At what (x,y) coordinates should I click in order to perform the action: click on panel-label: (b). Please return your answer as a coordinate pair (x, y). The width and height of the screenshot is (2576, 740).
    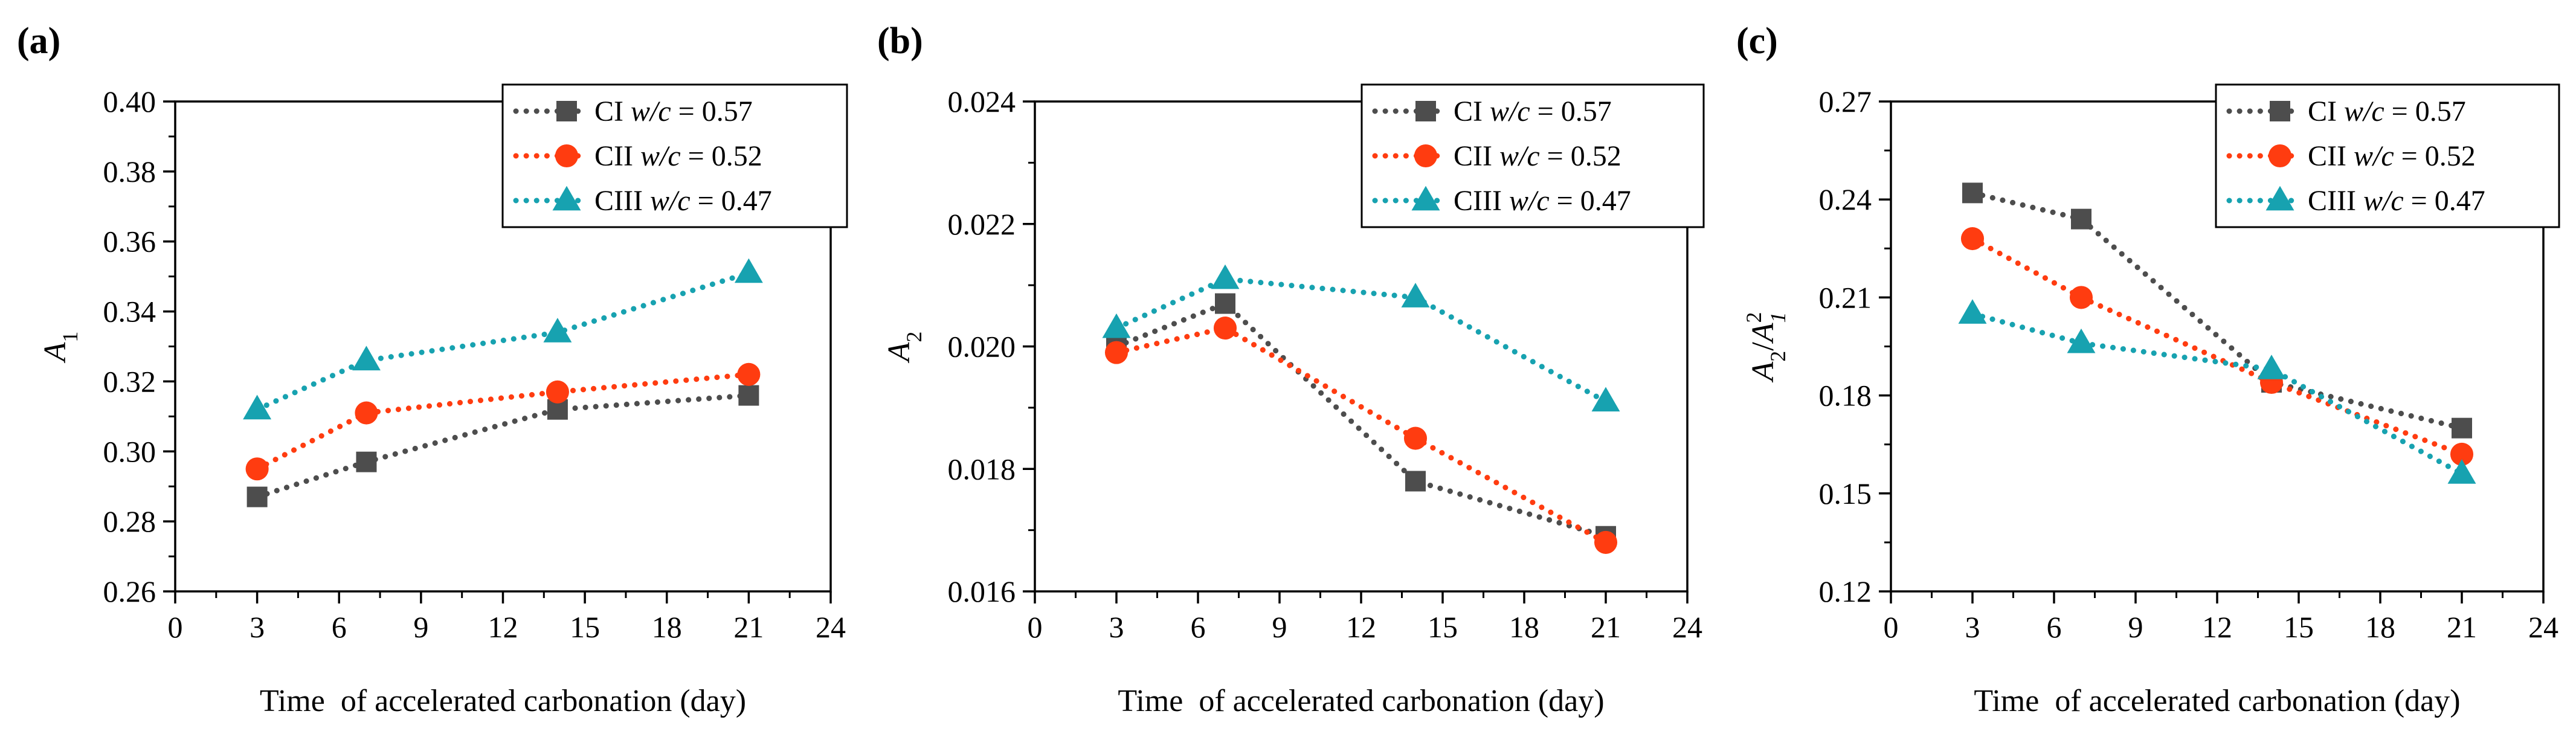
    Looking at the image, I should click on (900, 41).